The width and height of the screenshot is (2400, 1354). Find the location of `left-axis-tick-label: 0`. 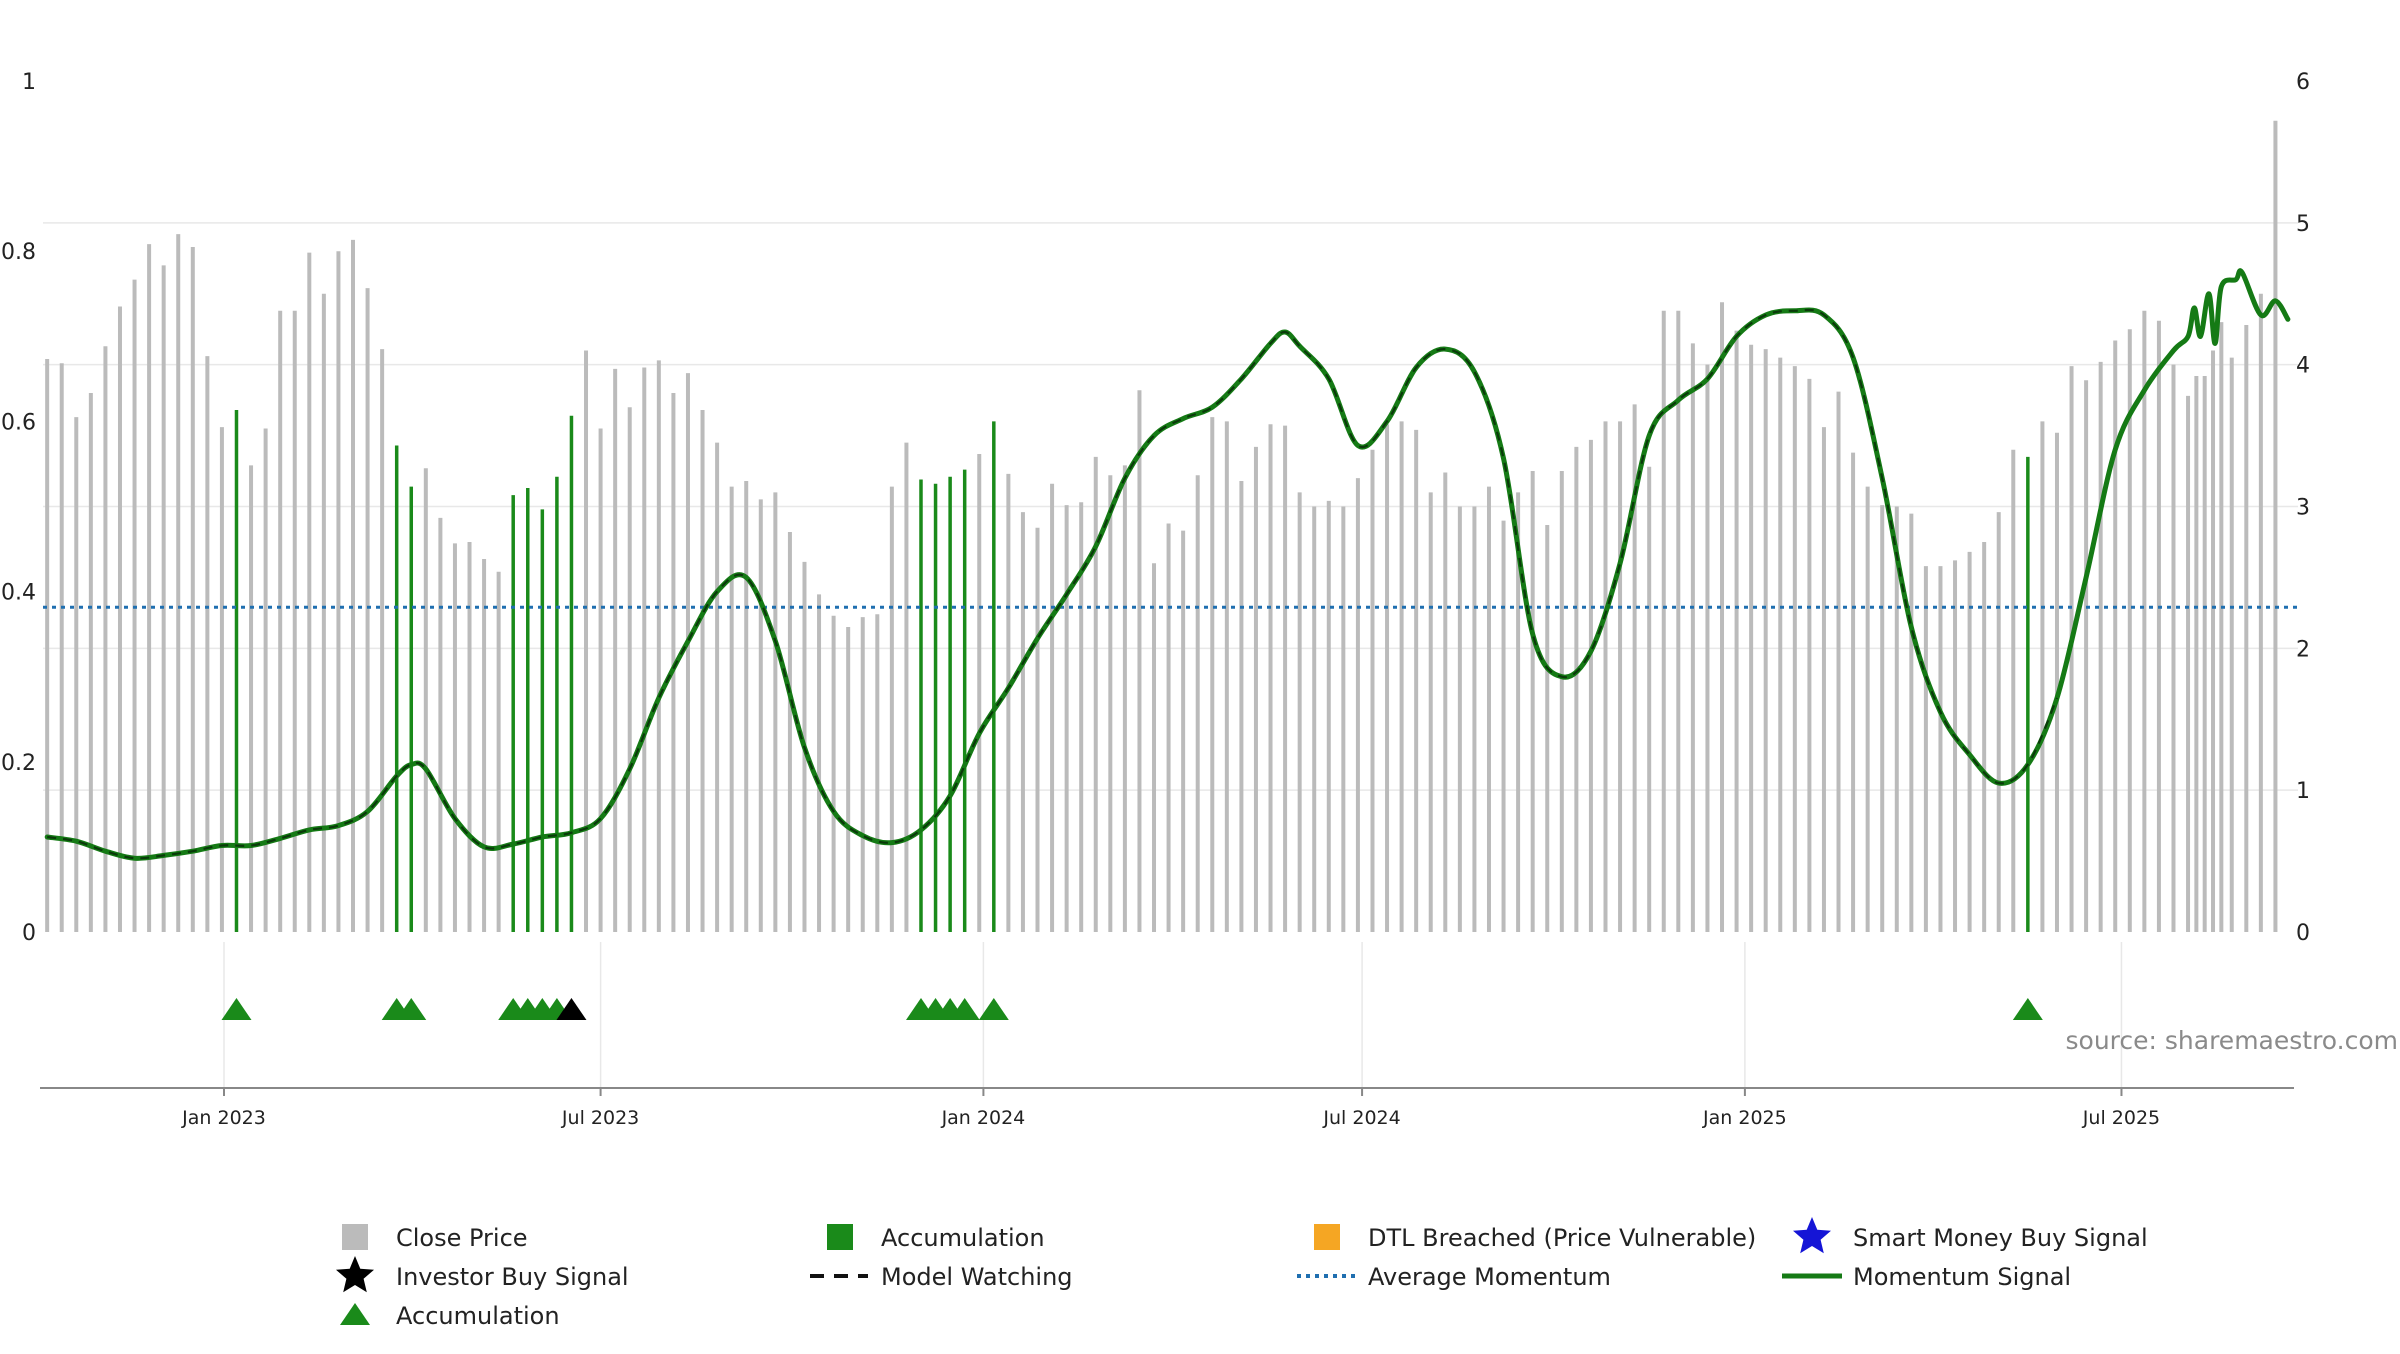

left-axis-tick-label: 0 is located at coordinates (29, 933).